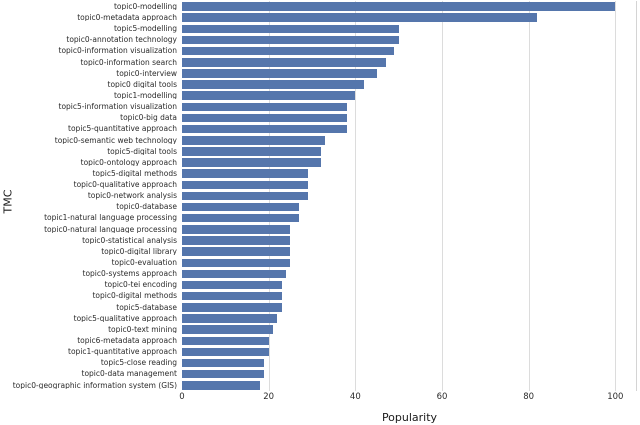 The height and width of the screenshot is (425, 640). I want to click on category-label: topic0-ontology approach, so click(128, 162).